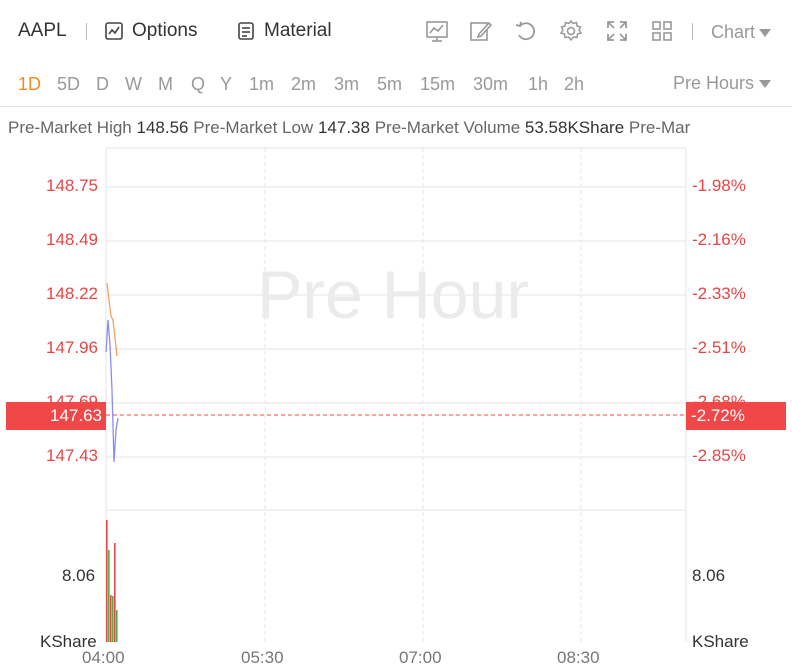 This screenshot has height=672, width=792. Describe the element at coordinates (390, 84) in the screenshot. I see `period-tab-5m: 5m` at that location.